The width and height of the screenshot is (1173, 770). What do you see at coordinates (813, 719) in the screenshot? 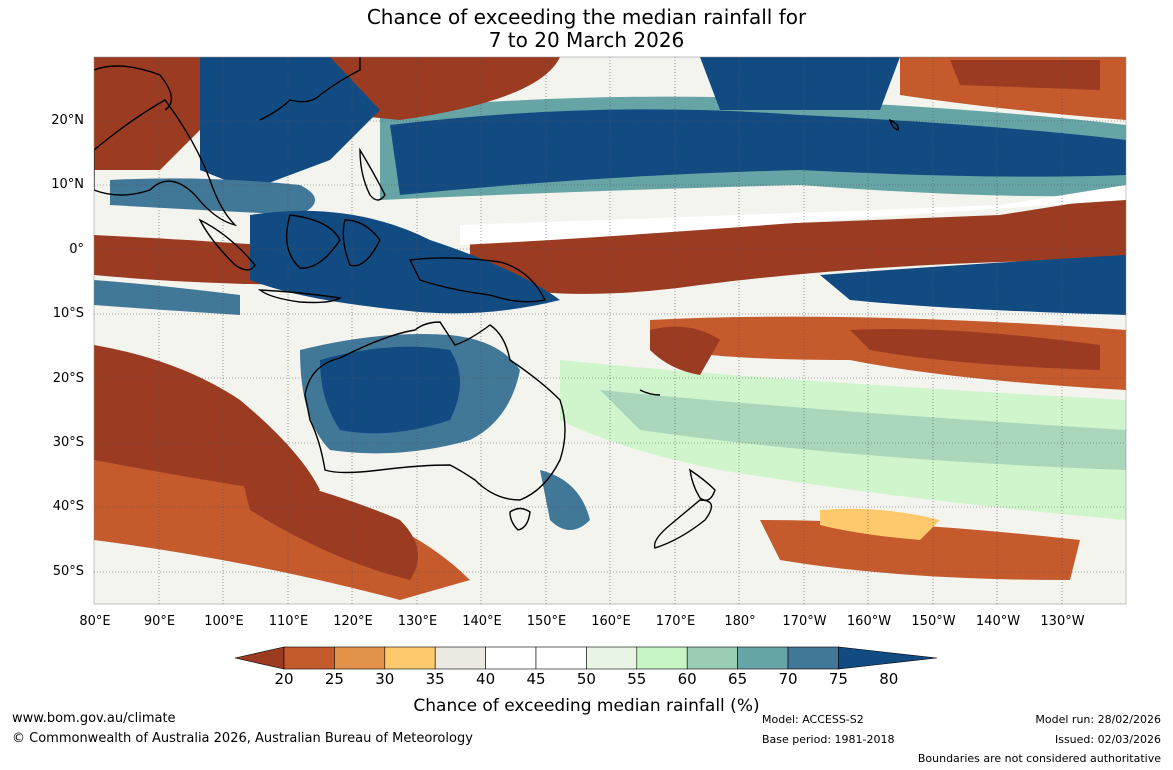
I see `model-text: Model: ACCESS-S2` at bounding box center [813, 719].